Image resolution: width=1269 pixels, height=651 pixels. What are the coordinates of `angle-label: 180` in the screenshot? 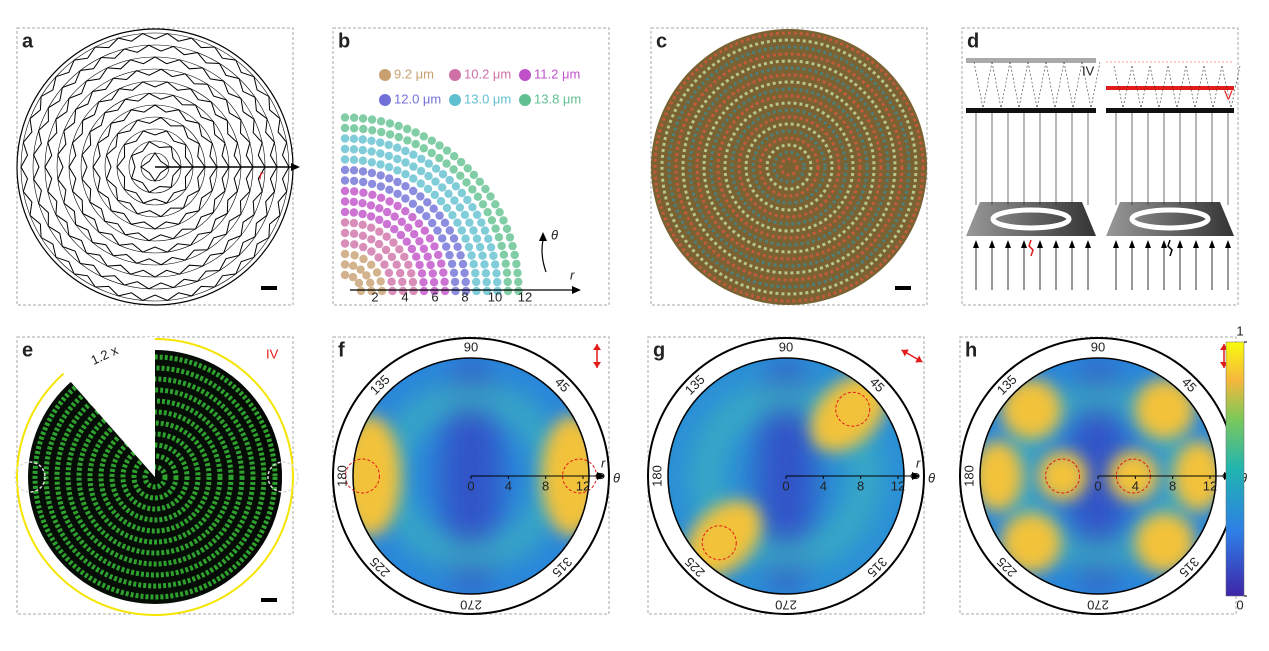 It's located at (341, 476).